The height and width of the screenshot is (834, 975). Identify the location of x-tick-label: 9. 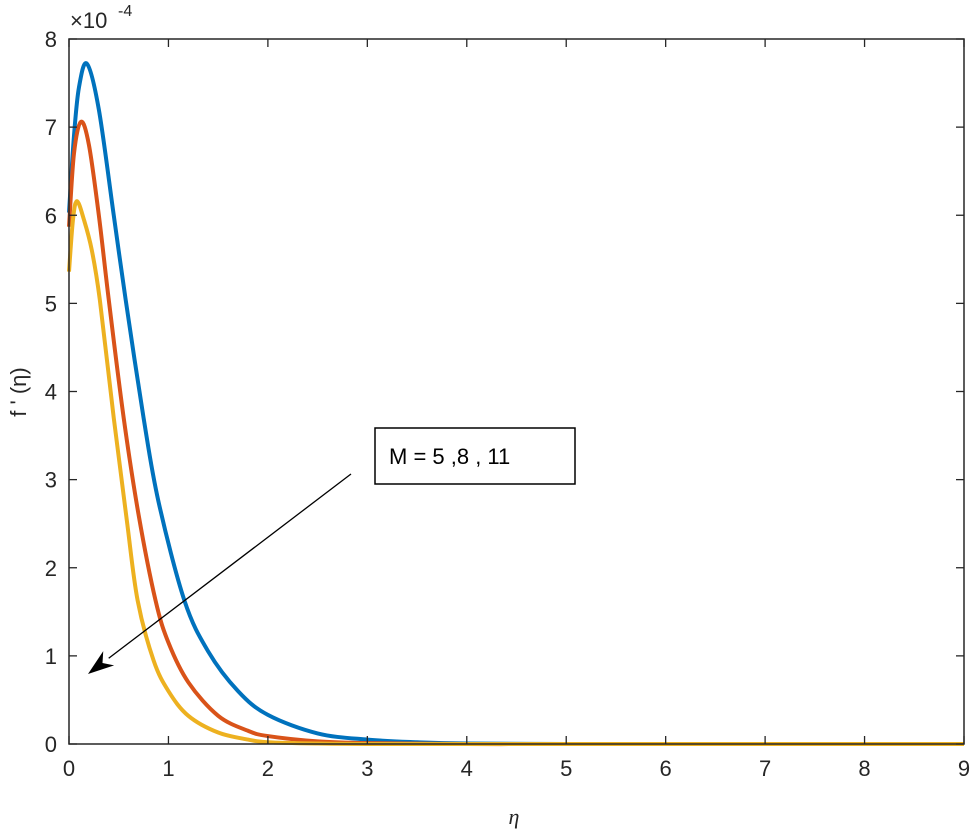
(964, 768).